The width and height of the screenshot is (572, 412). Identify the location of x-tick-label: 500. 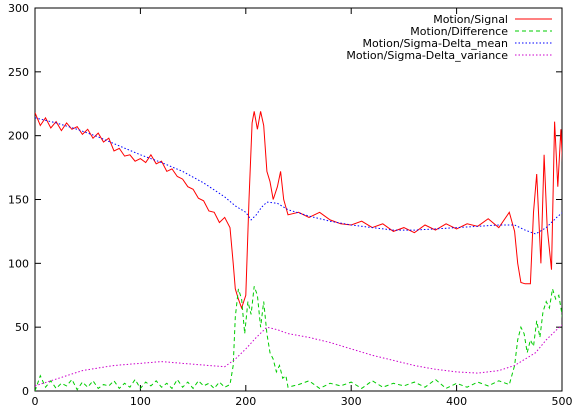
(562, 401).